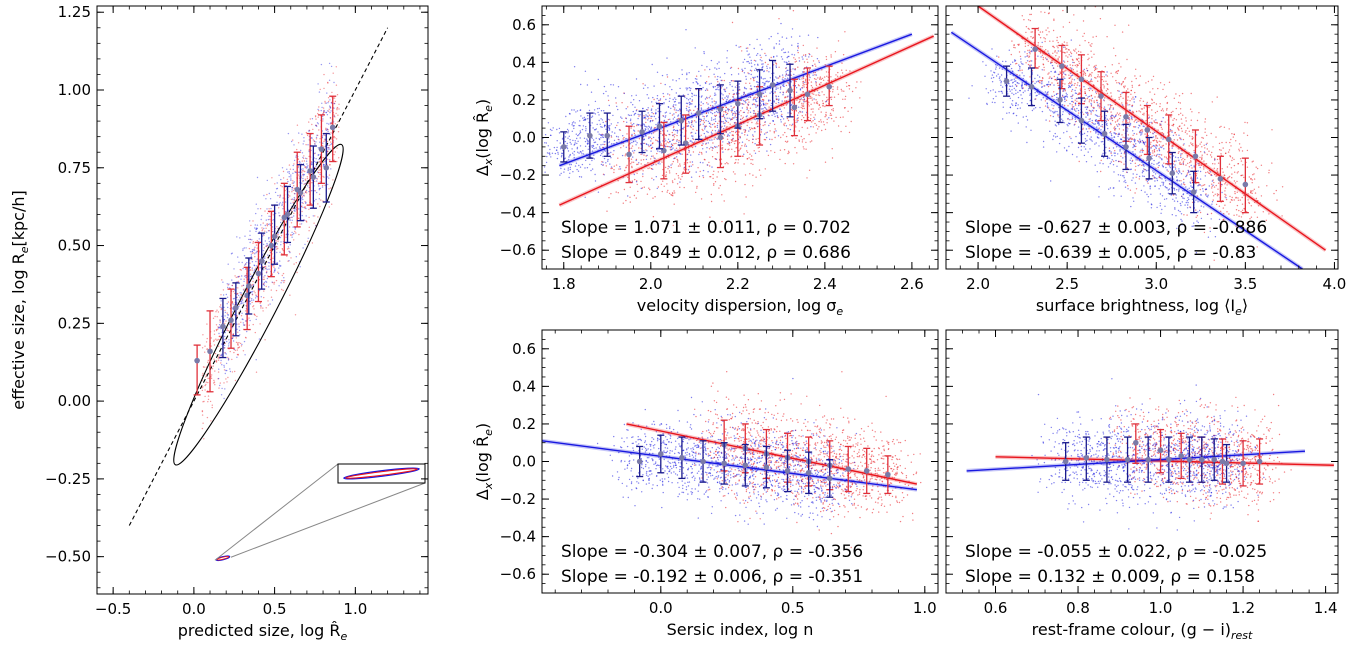 This screenshot has width=1364, height=654. What do you see at coordinates (746, 120) in the screenshot?
I see `red-fit-line` at bounding box center [746, 120].